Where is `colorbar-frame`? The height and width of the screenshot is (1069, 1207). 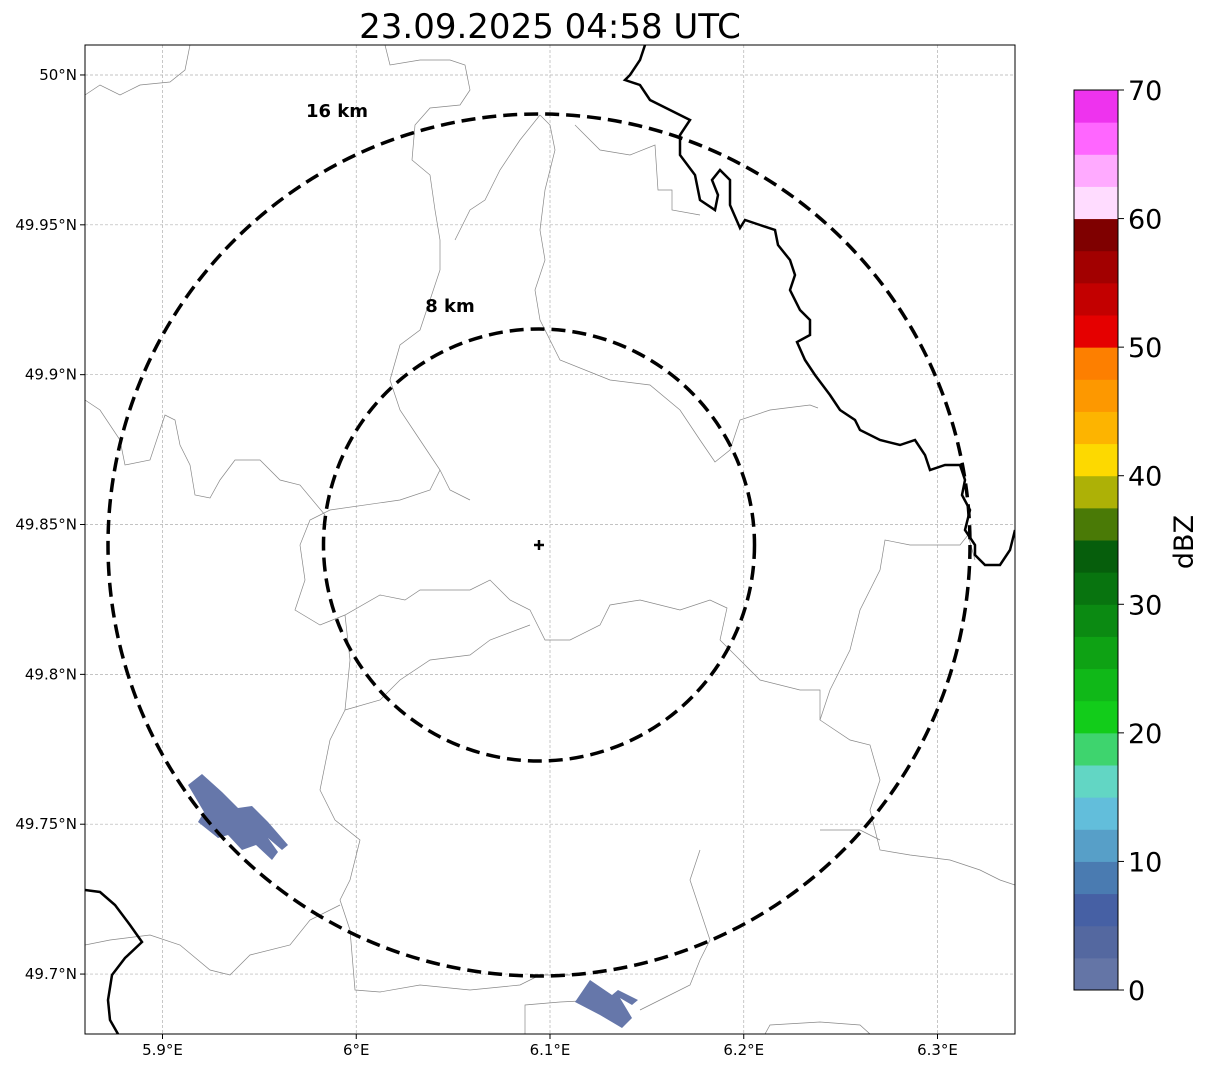 colorbar-frame is located at coordinates (1096, 540).